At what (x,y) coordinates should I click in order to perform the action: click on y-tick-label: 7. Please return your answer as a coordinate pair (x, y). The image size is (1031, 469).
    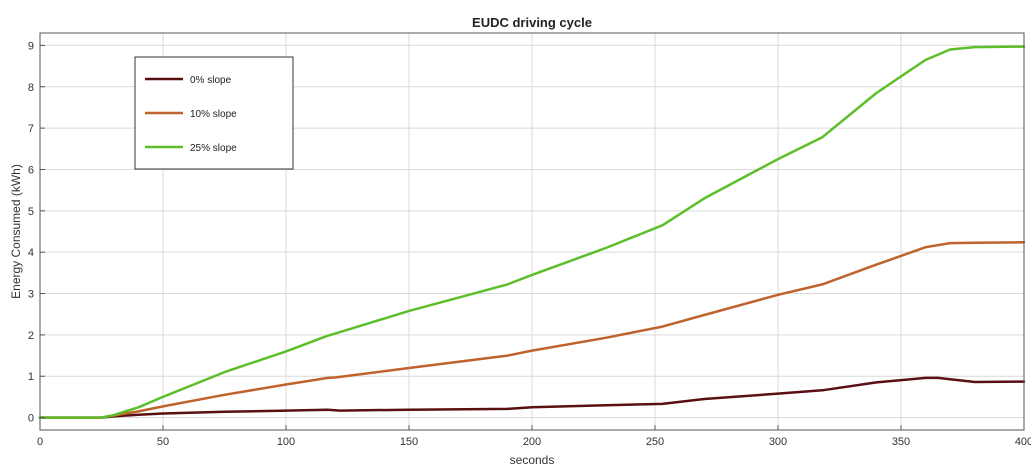
    Looking at the image, I should click on (31, 129).